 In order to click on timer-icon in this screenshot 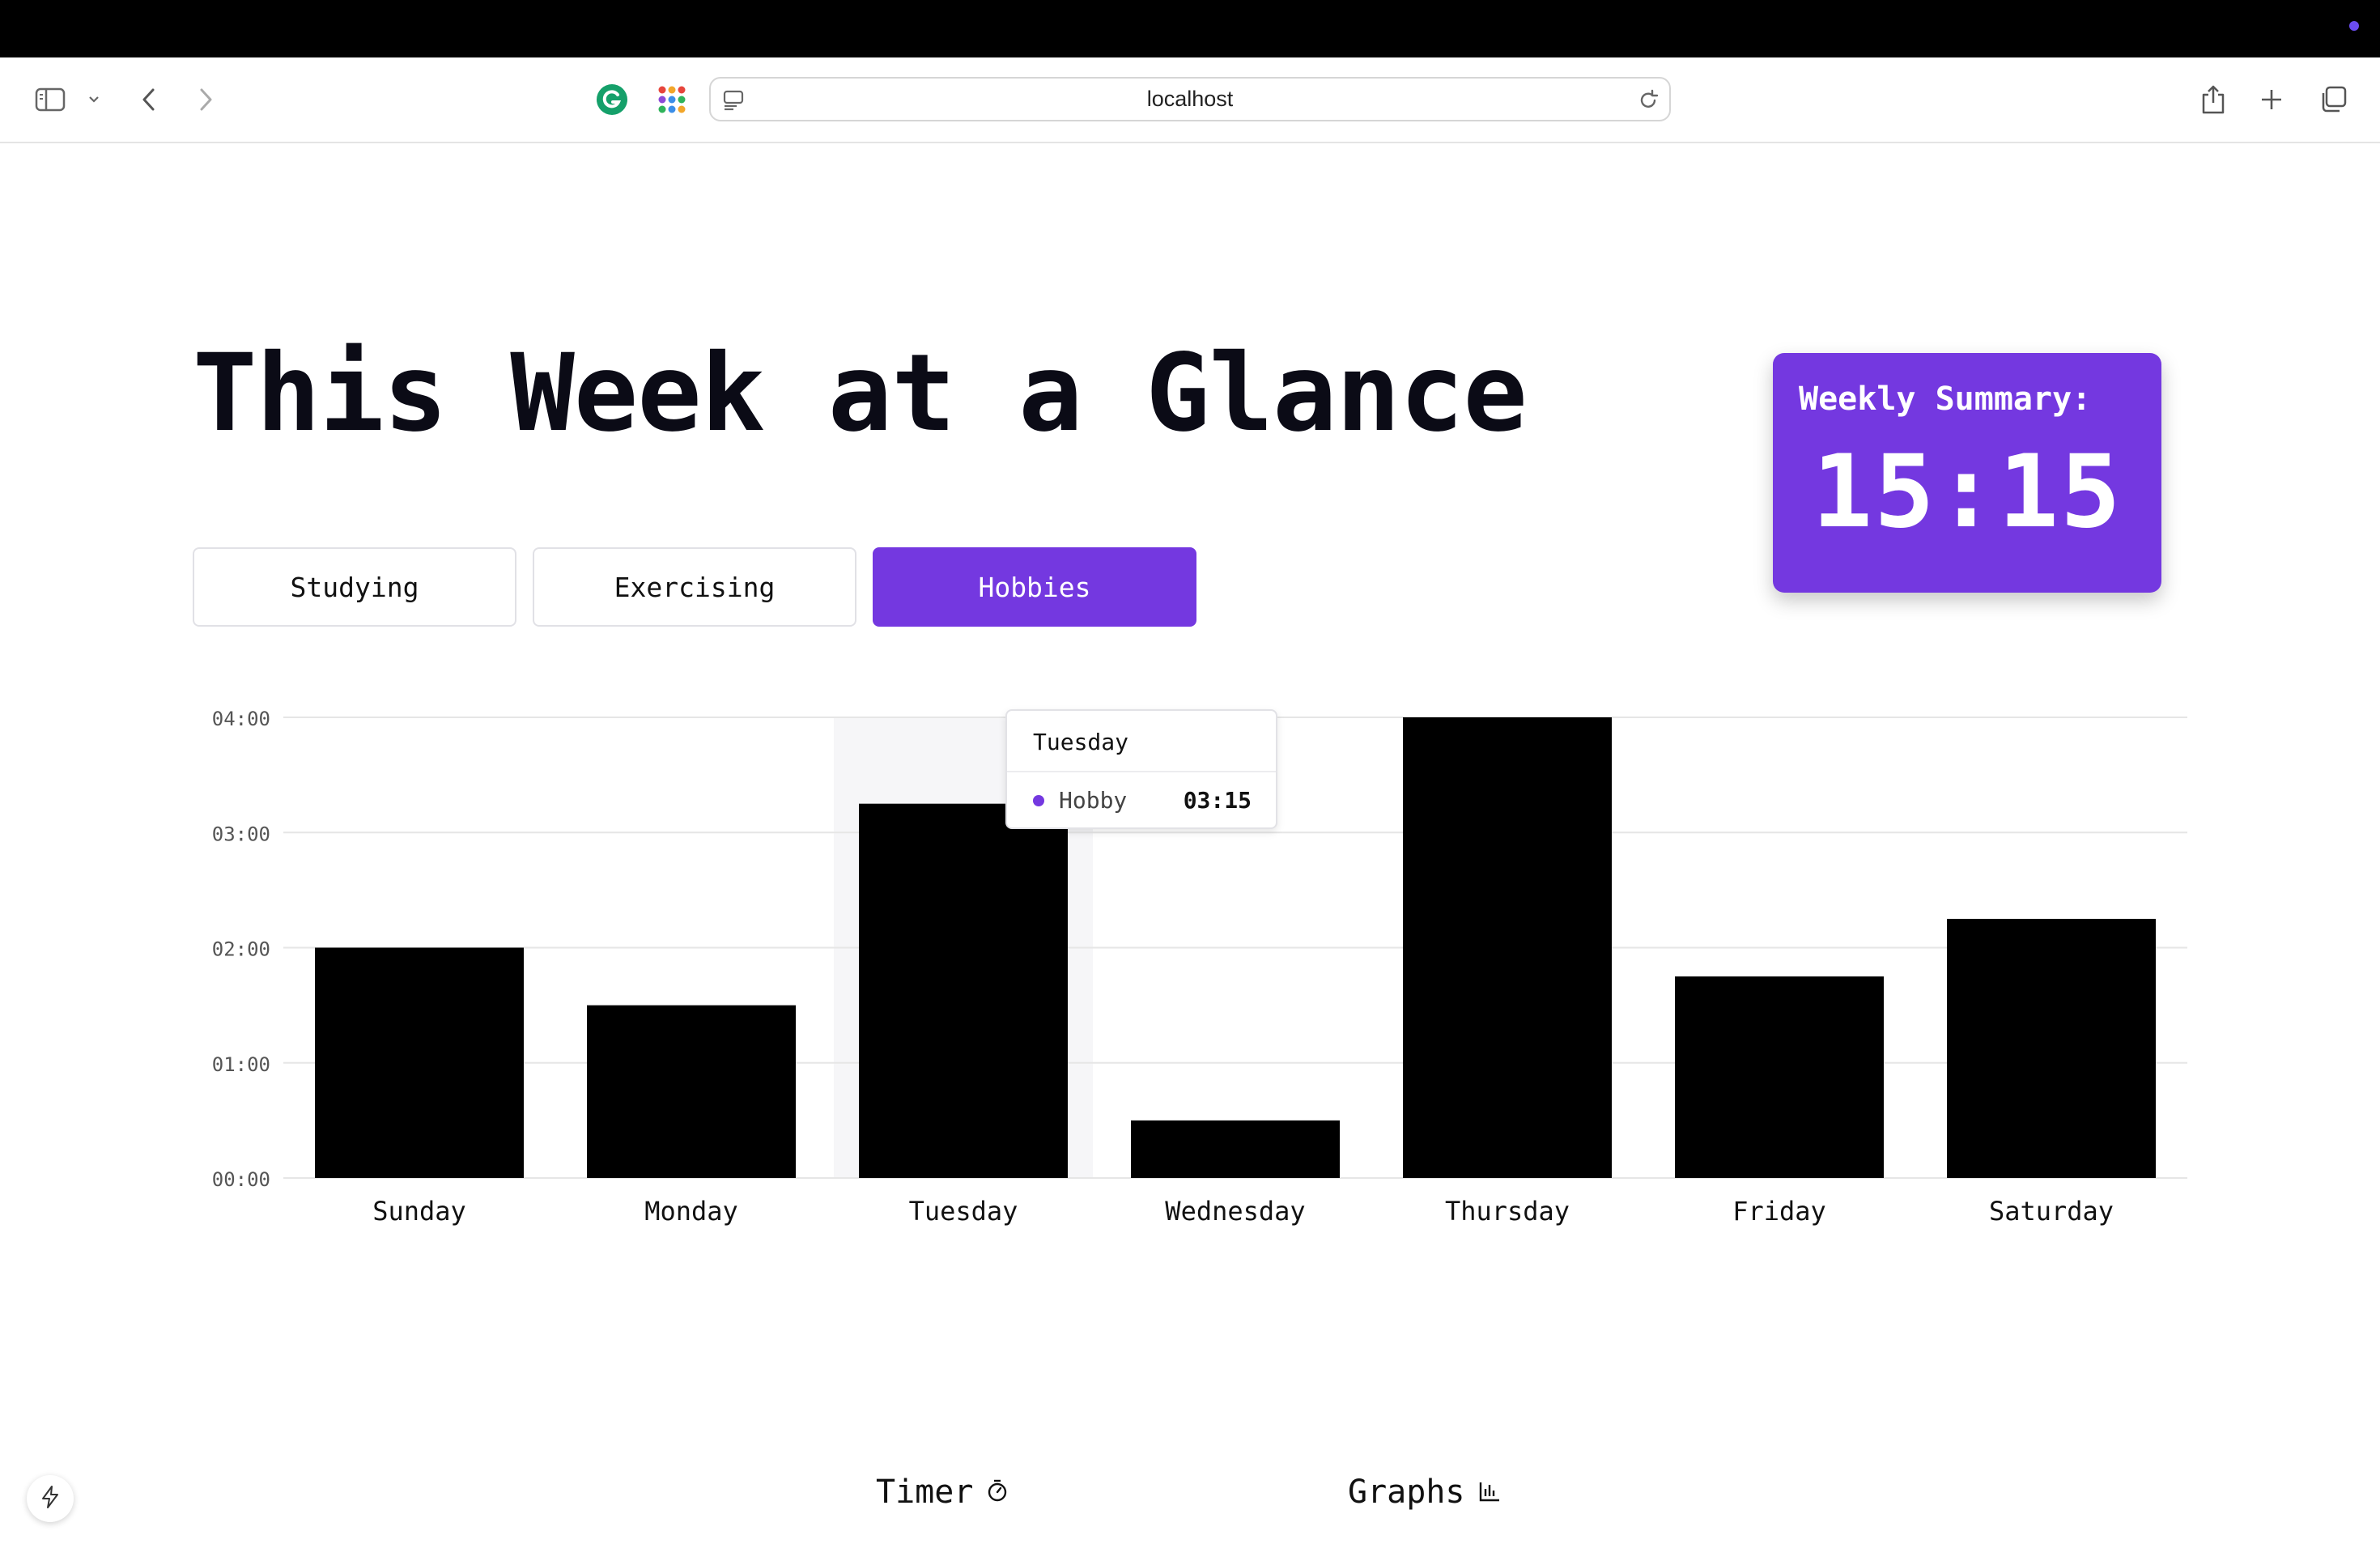, I will do `click(997, 1493)`.